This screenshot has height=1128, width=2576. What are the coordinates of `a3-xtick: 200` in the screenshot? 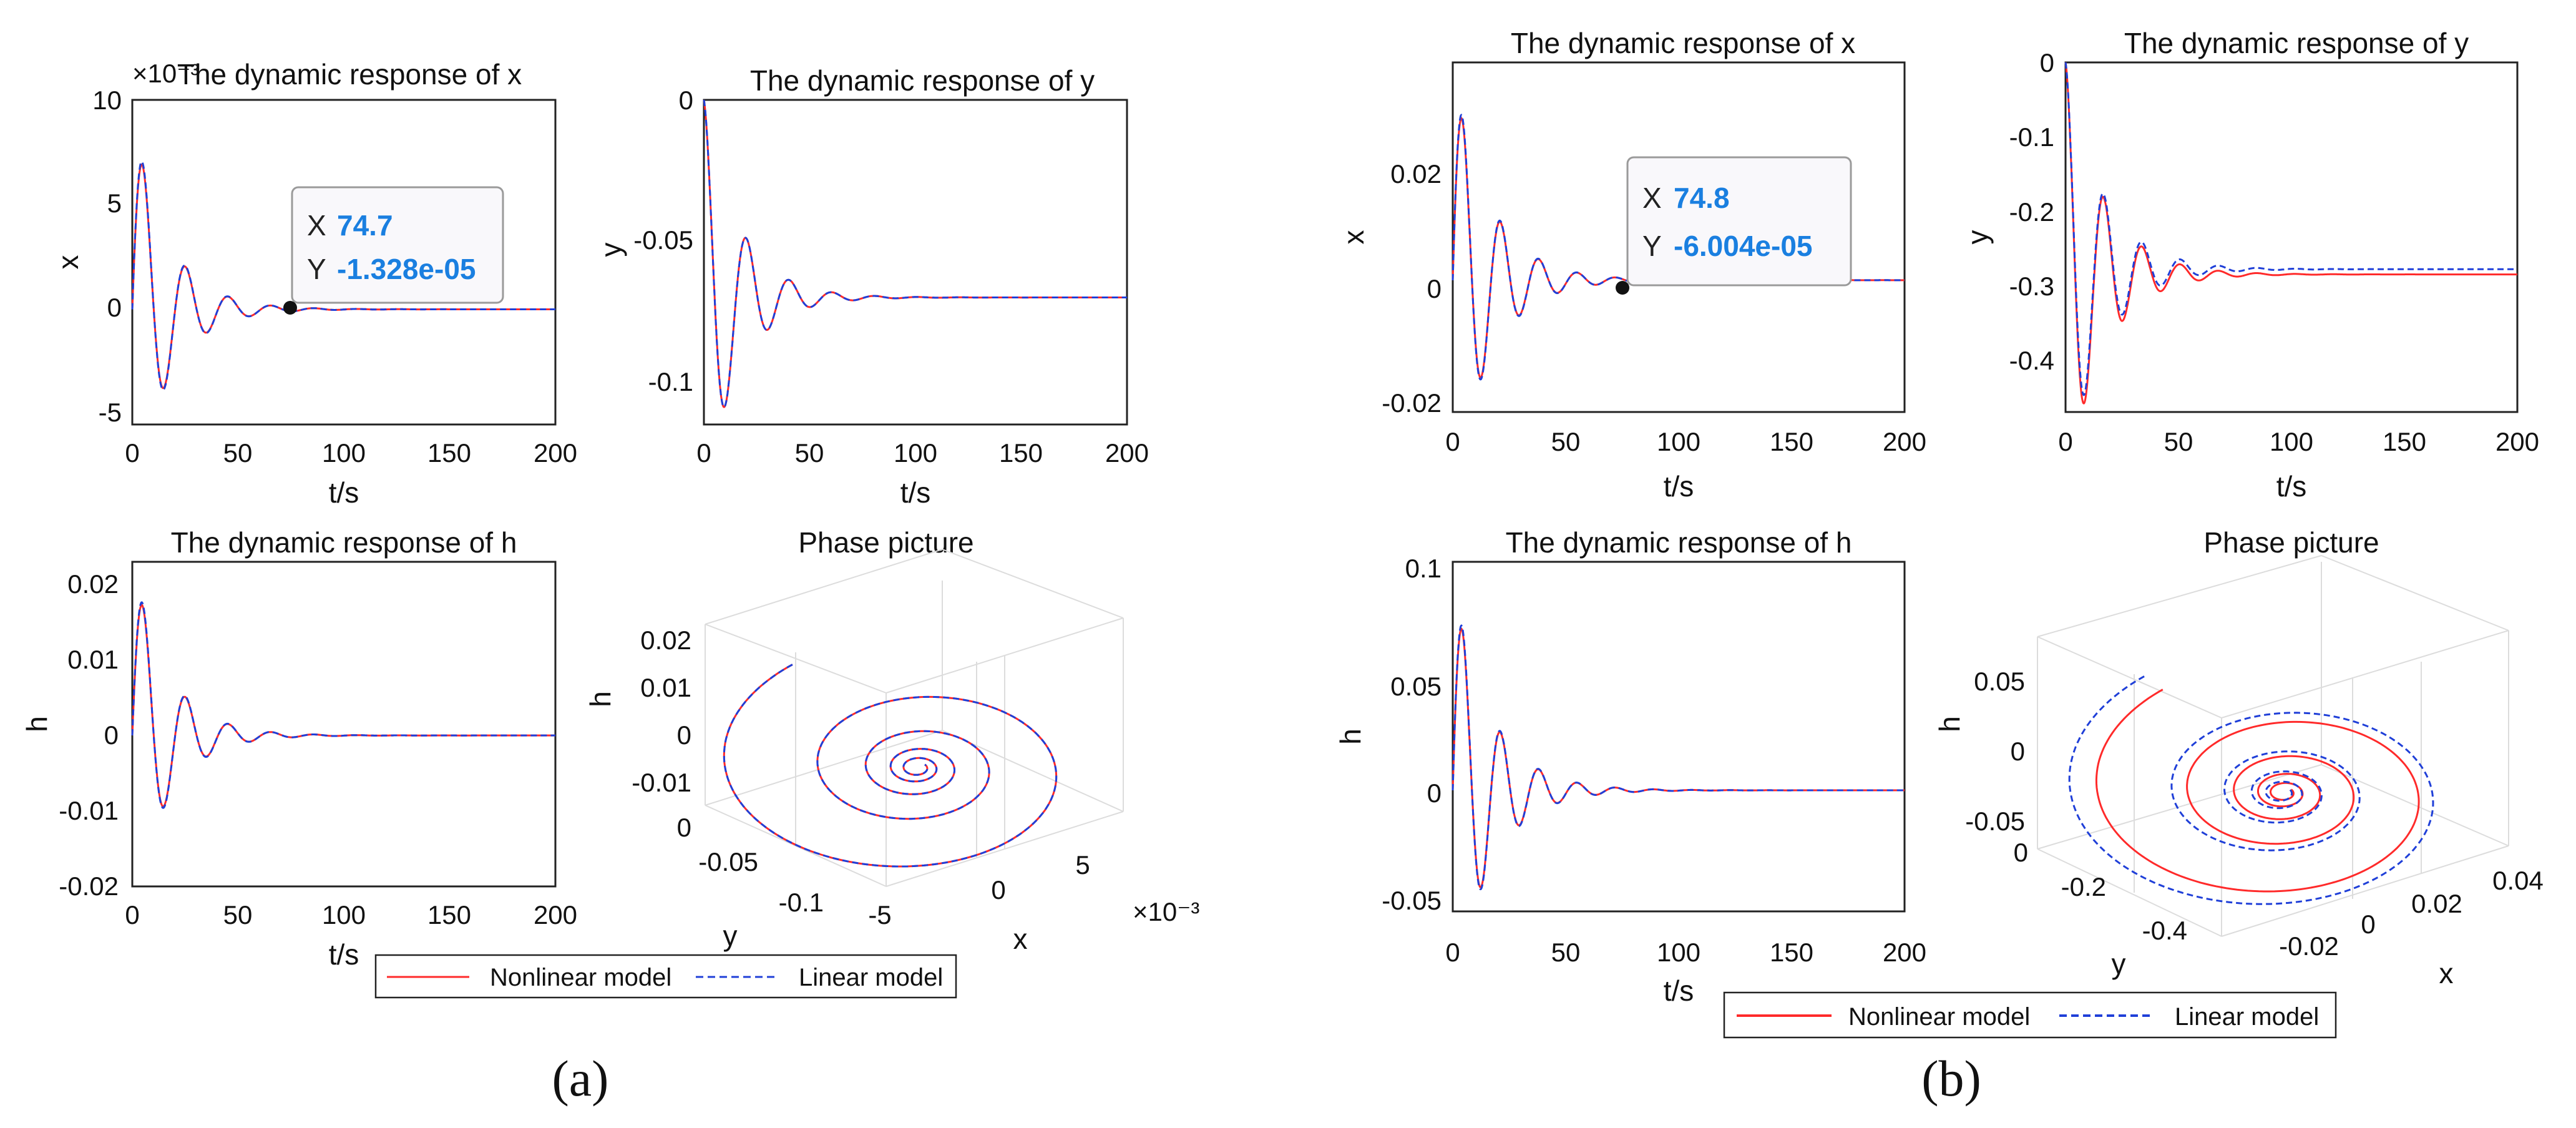 It's located at (555, 915).